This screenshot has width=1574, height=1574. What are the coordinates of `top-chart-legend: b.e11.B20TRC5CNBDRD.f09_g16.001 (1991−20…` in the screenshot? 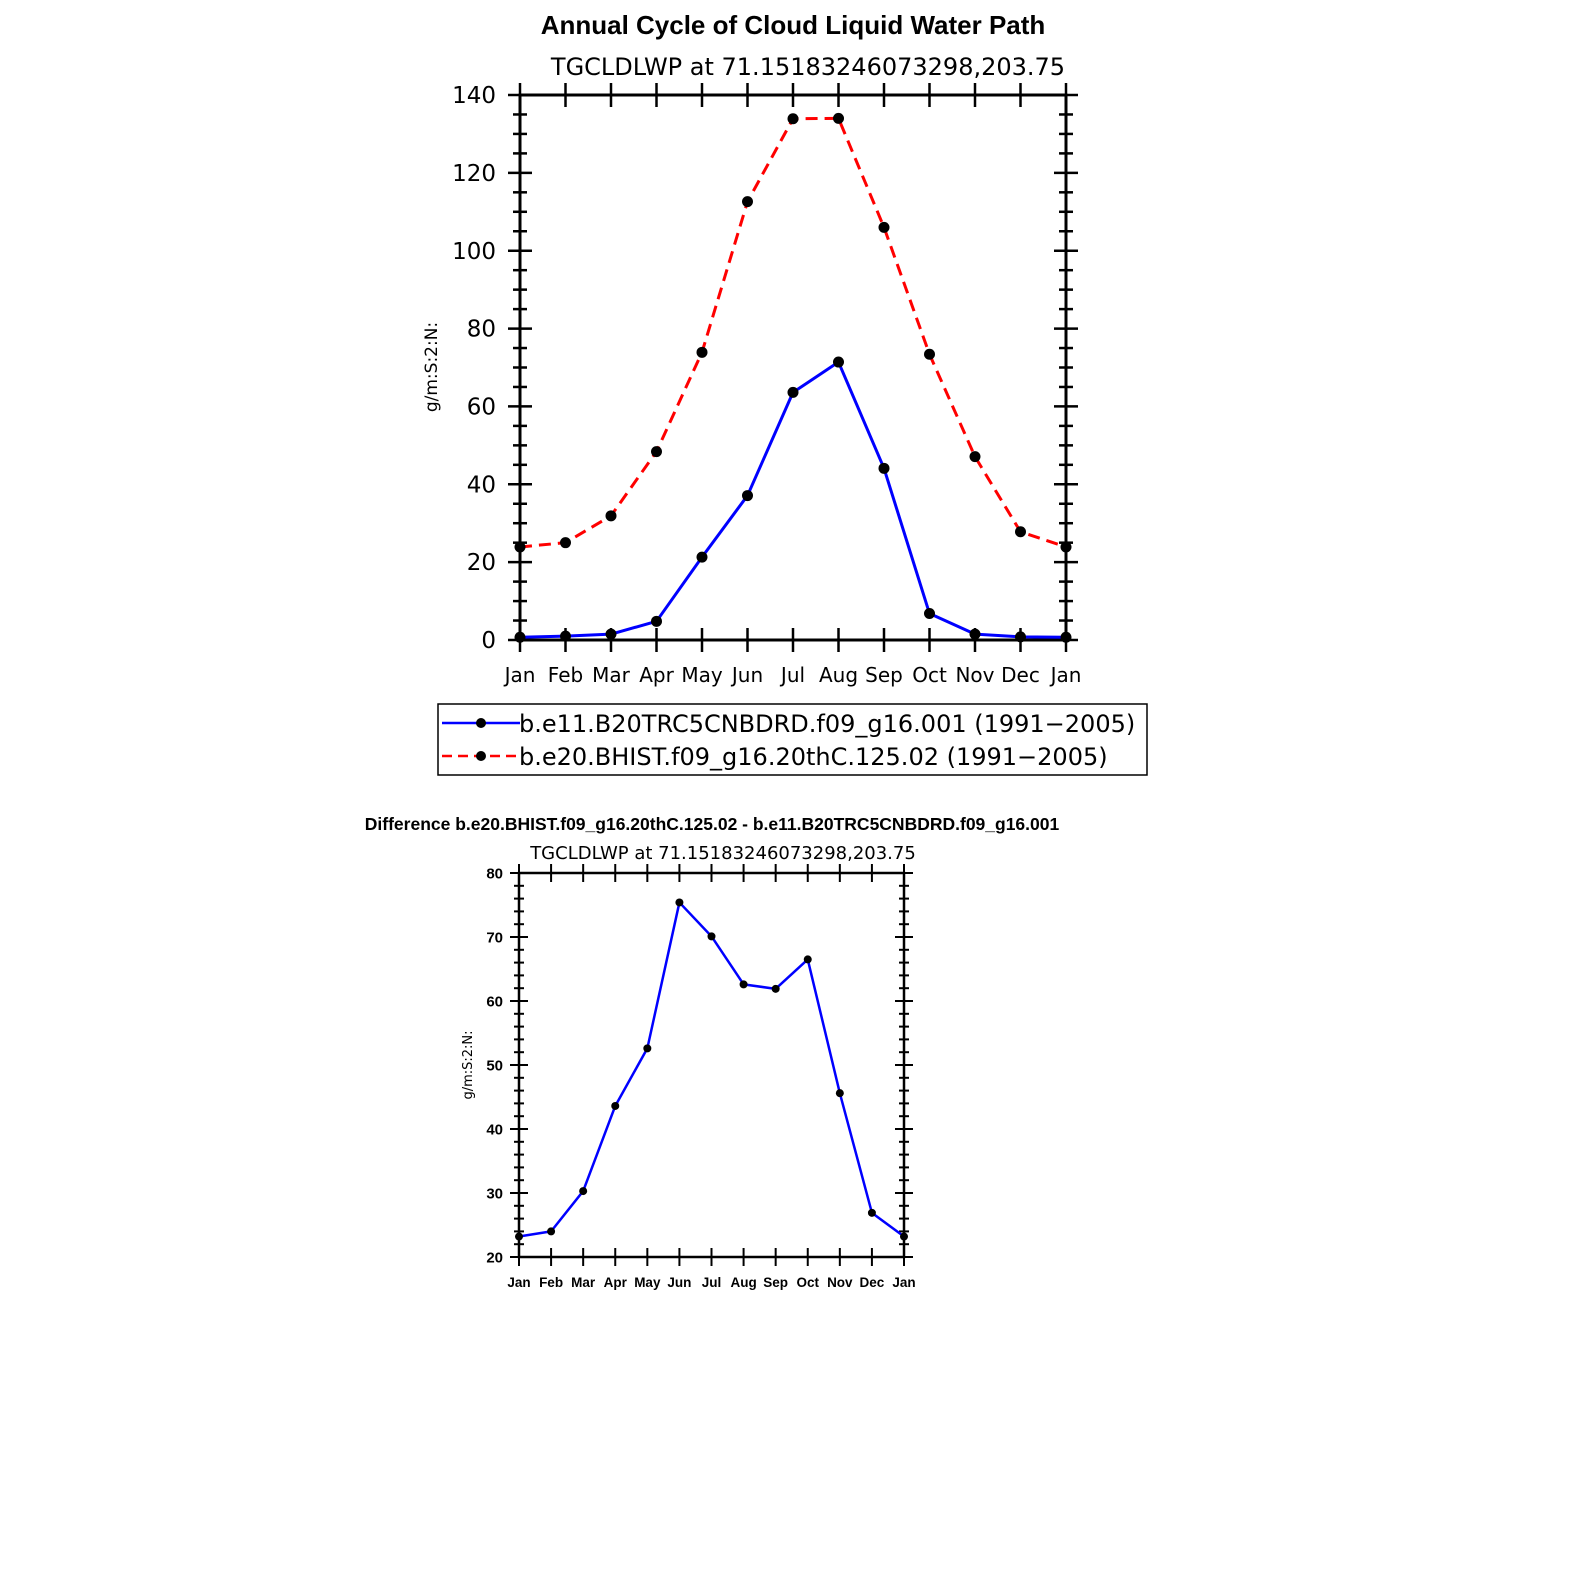 It's located at (792, 739).